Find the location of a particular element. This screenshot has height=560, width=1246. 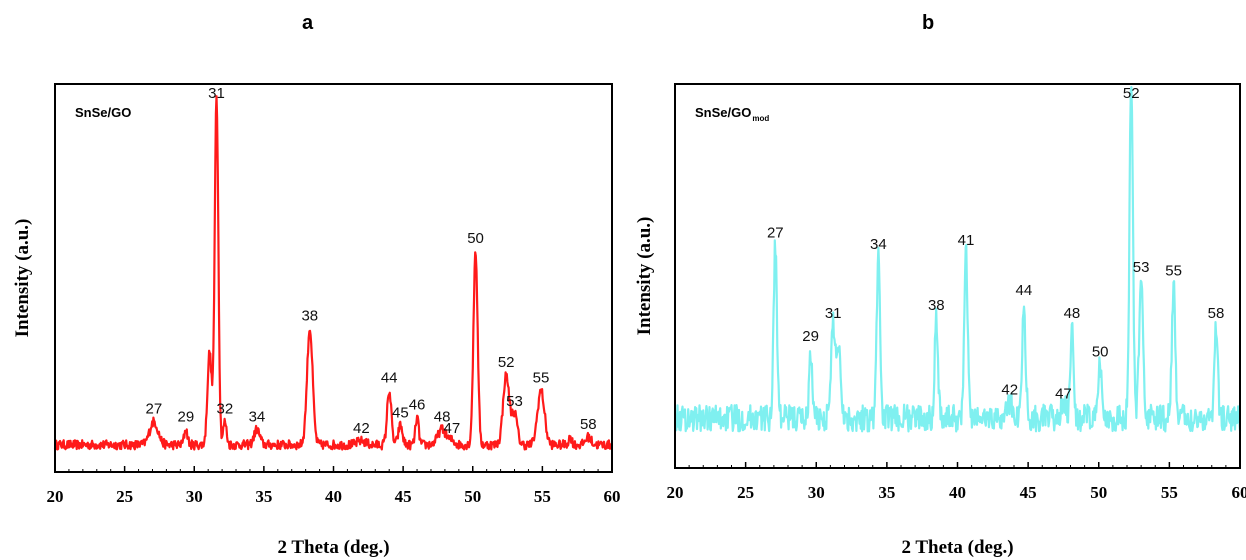

peak-label-32: 32 is located at coordinates (225, 409).